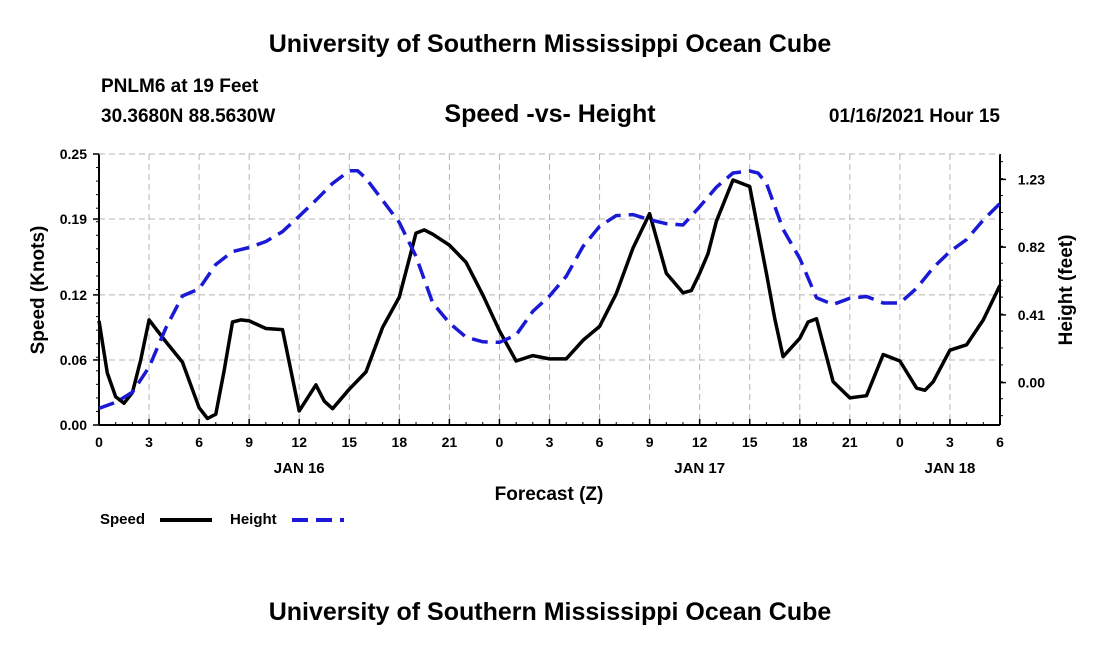 This screenshot has height=650, width=1100. I want to click on y-tick-label: 0.25, so click(73, 154).